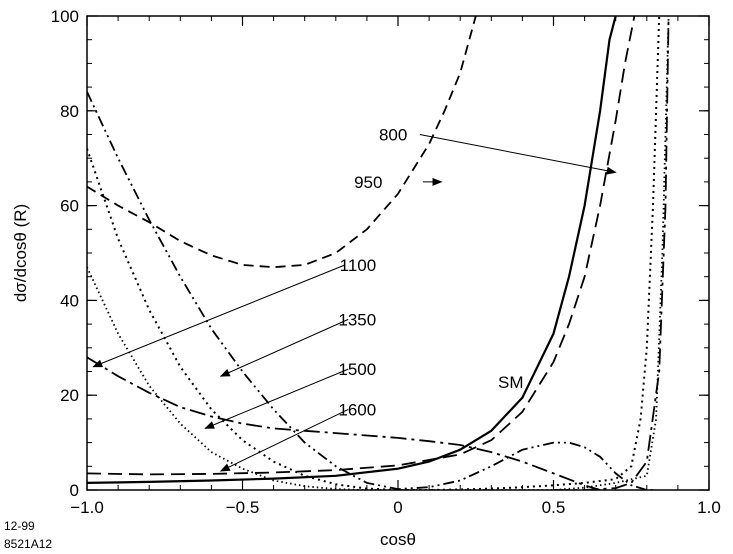 The image size is (733, 554). Describe the element at coordinates (69, 111) in the screenshot. I see `y-tick-label: 80` at that location.